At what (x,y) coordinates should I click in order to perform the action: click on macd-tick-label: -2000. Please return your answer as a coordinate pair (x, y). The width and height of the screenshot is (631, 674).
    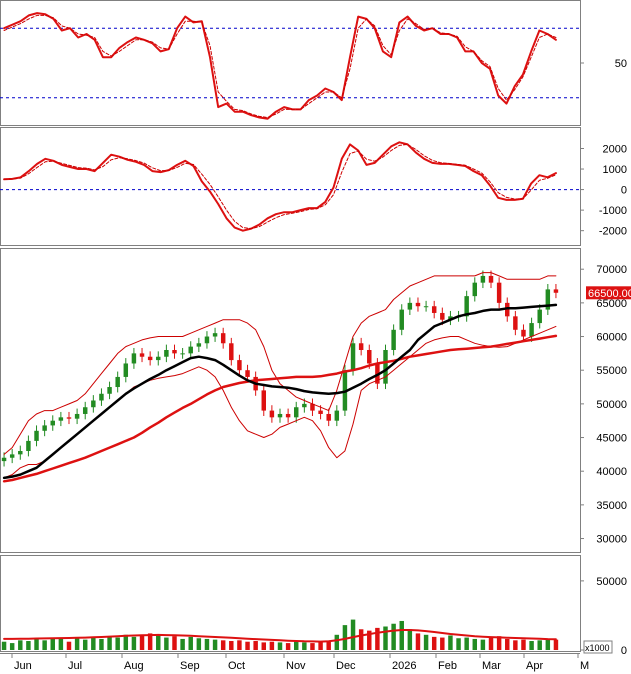
    Looking at the image, I should click on (613, 232).